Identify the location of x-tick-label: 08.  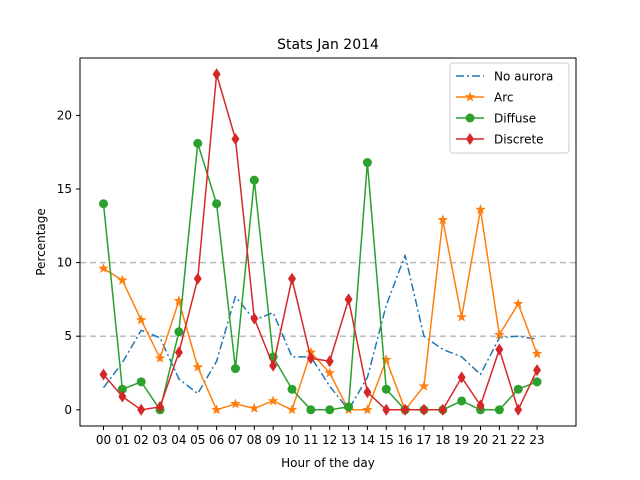
(254, 440).